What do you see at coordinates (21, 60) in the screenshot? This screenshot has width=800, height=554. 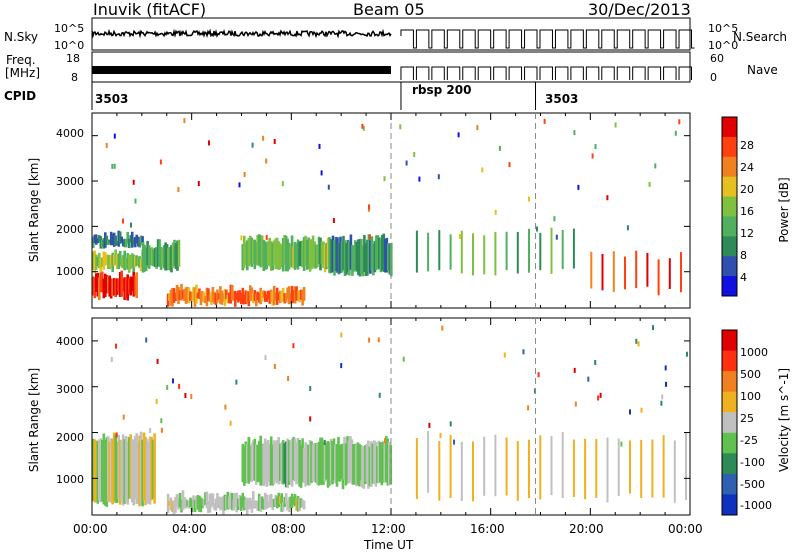 I see `freq-left-label-1: Freq.` at bounding box center [21, 60].